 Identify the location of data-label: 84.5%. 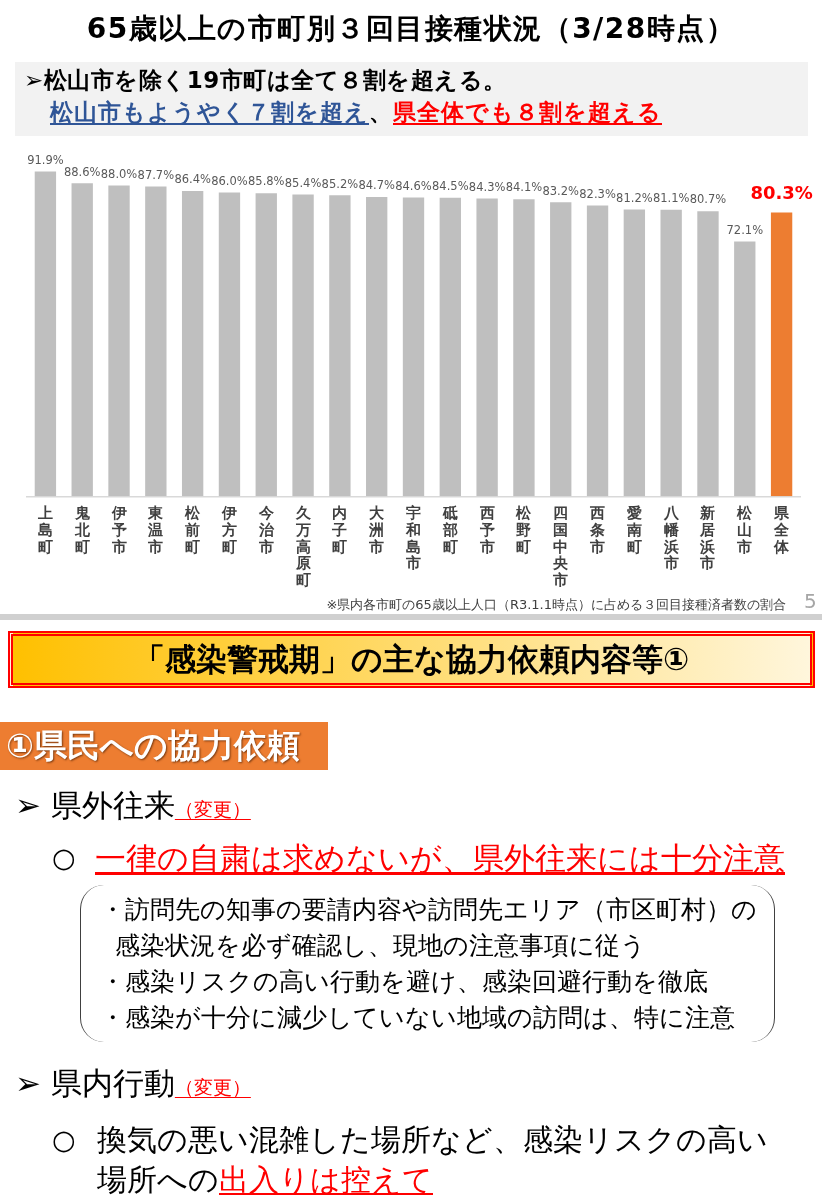
(450, 185).